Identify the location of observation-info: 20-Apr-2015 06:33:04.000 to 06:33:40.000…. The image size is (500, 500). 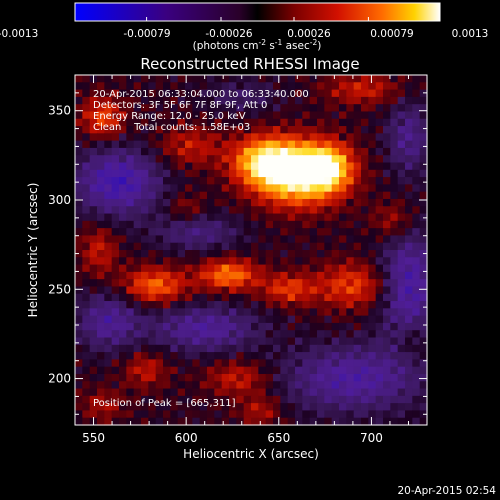
(201, 111).